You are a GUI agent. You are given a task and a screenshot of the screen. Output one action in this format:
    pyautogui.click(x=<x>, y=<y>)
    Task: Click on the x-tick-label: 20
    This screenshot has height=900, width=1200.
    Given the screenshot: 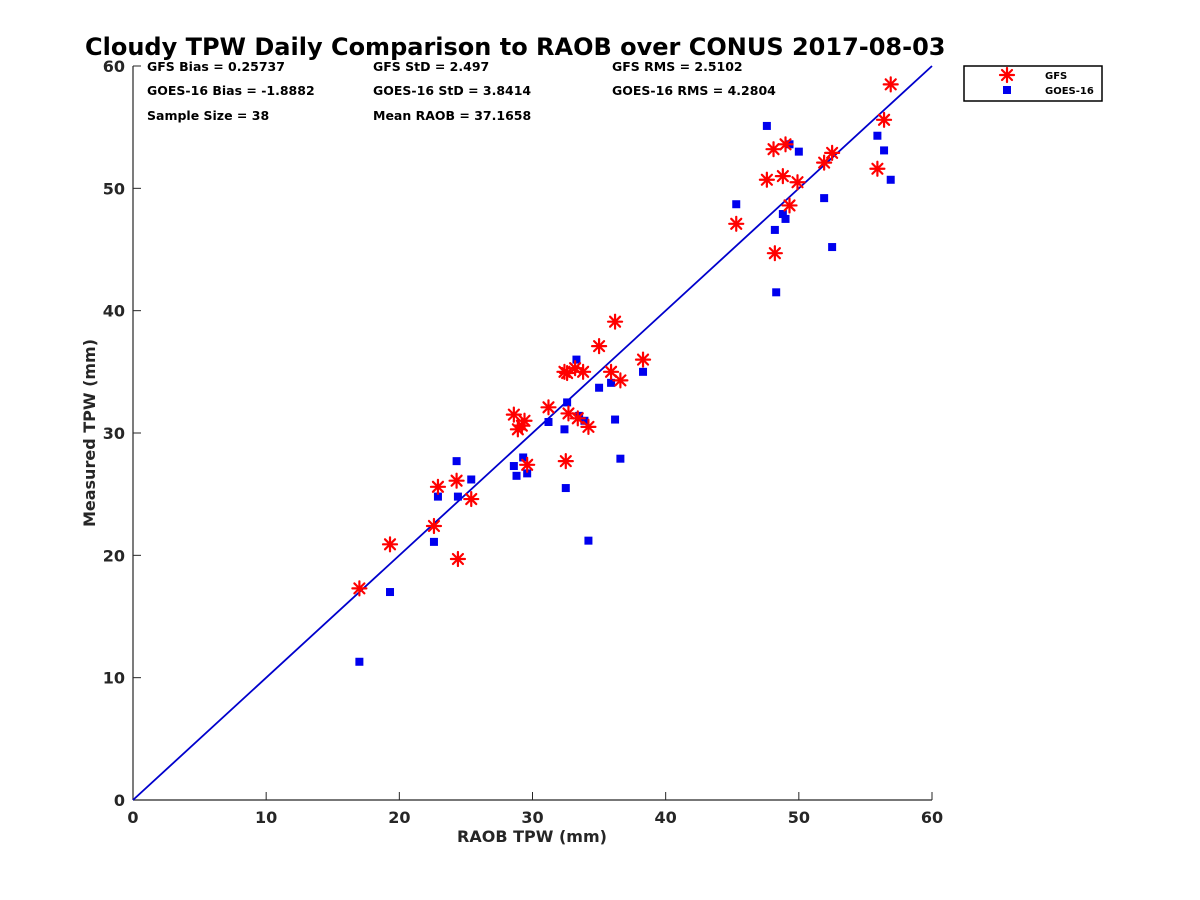 What is the action you would take?
    pyautogui.click(x=399, y=817)
    